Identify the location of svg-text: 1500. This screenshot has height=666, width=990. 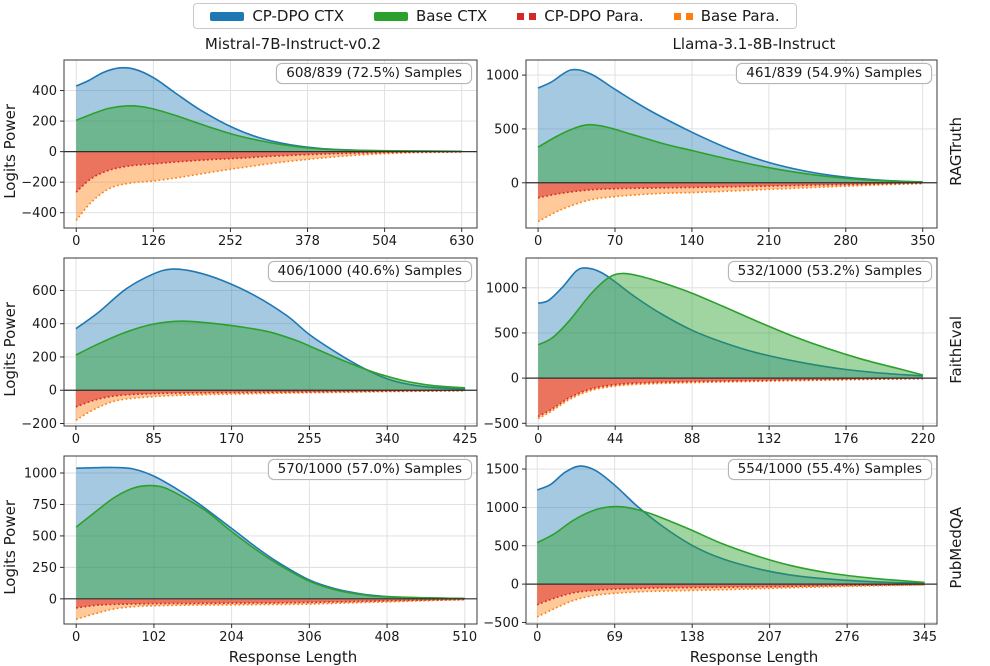
(502, 470).